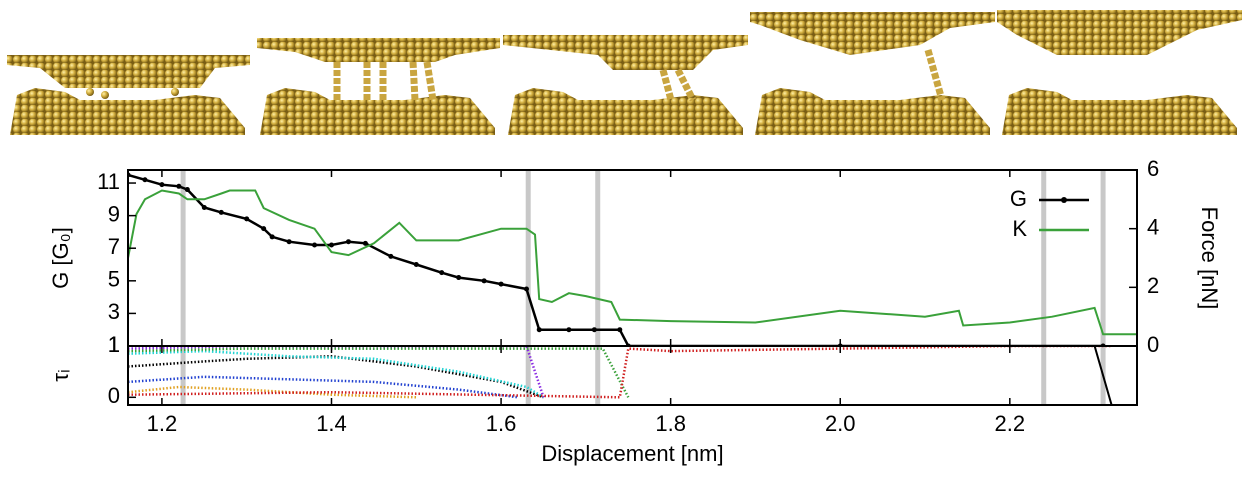 The width and height of the screenshot is (1245, 478). What do you see at coordinates (1153, 285) in the screenshot?
I see `y2-tick-label: 2` at bounding box center [1153, 285].